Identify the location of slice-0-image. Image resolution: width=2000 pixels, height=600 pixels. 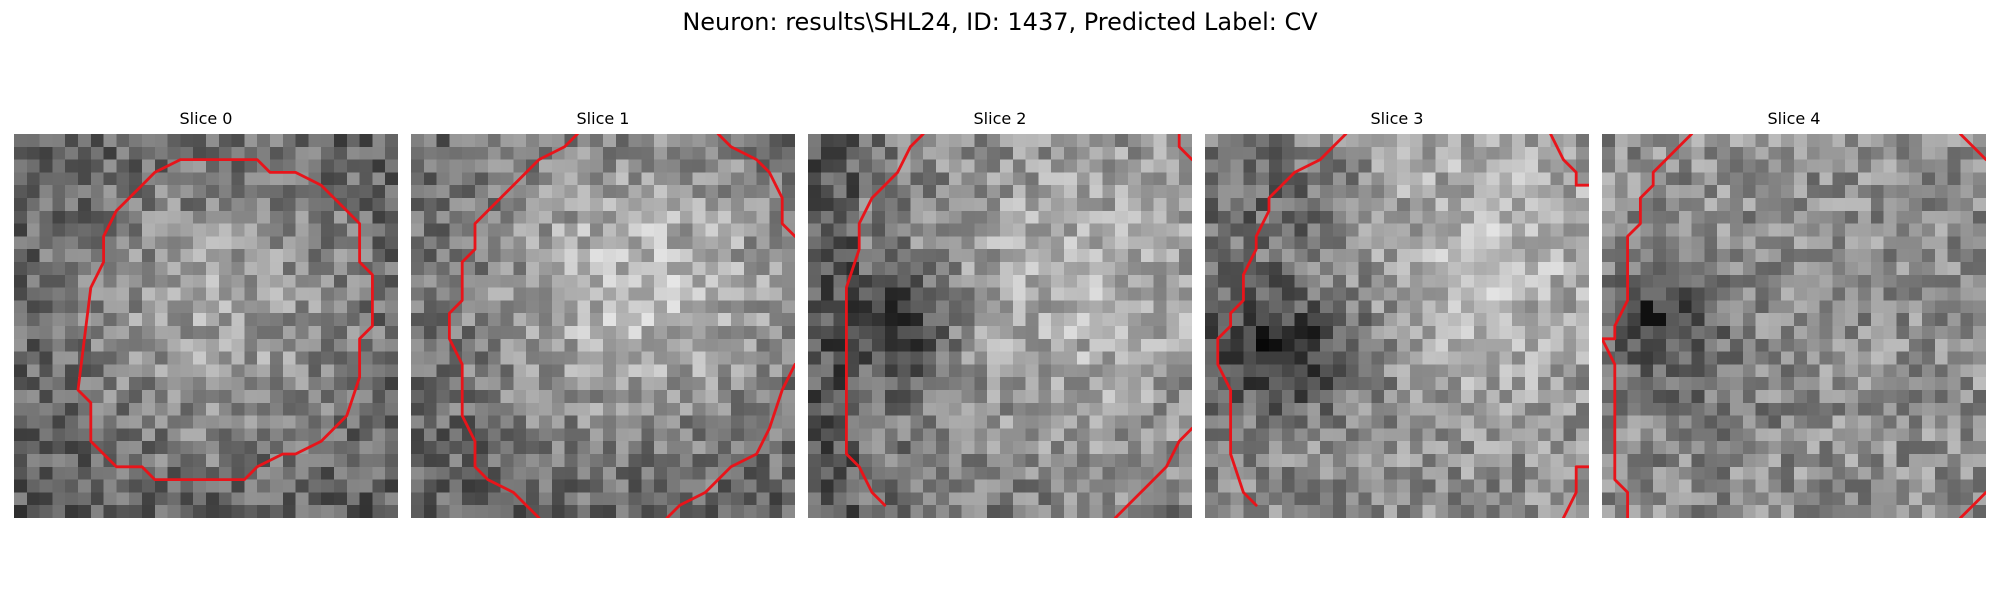
(206, 326).